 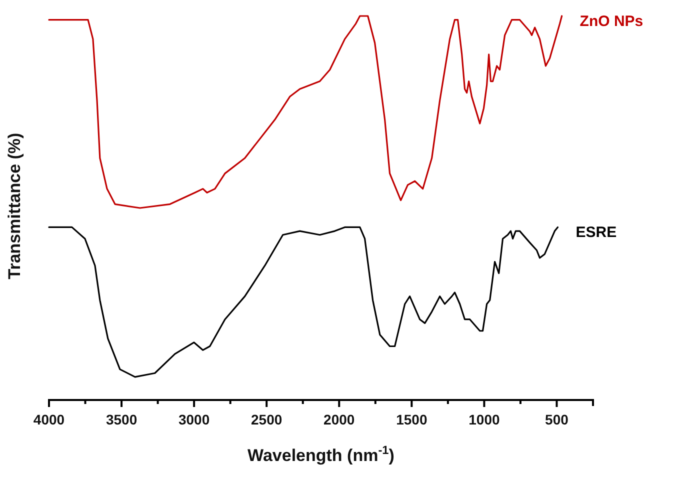 What do you see at coordinates (339, 419) in the screenshot?
I see `x-tick-label: 2000` at bounding box center [339, 419].